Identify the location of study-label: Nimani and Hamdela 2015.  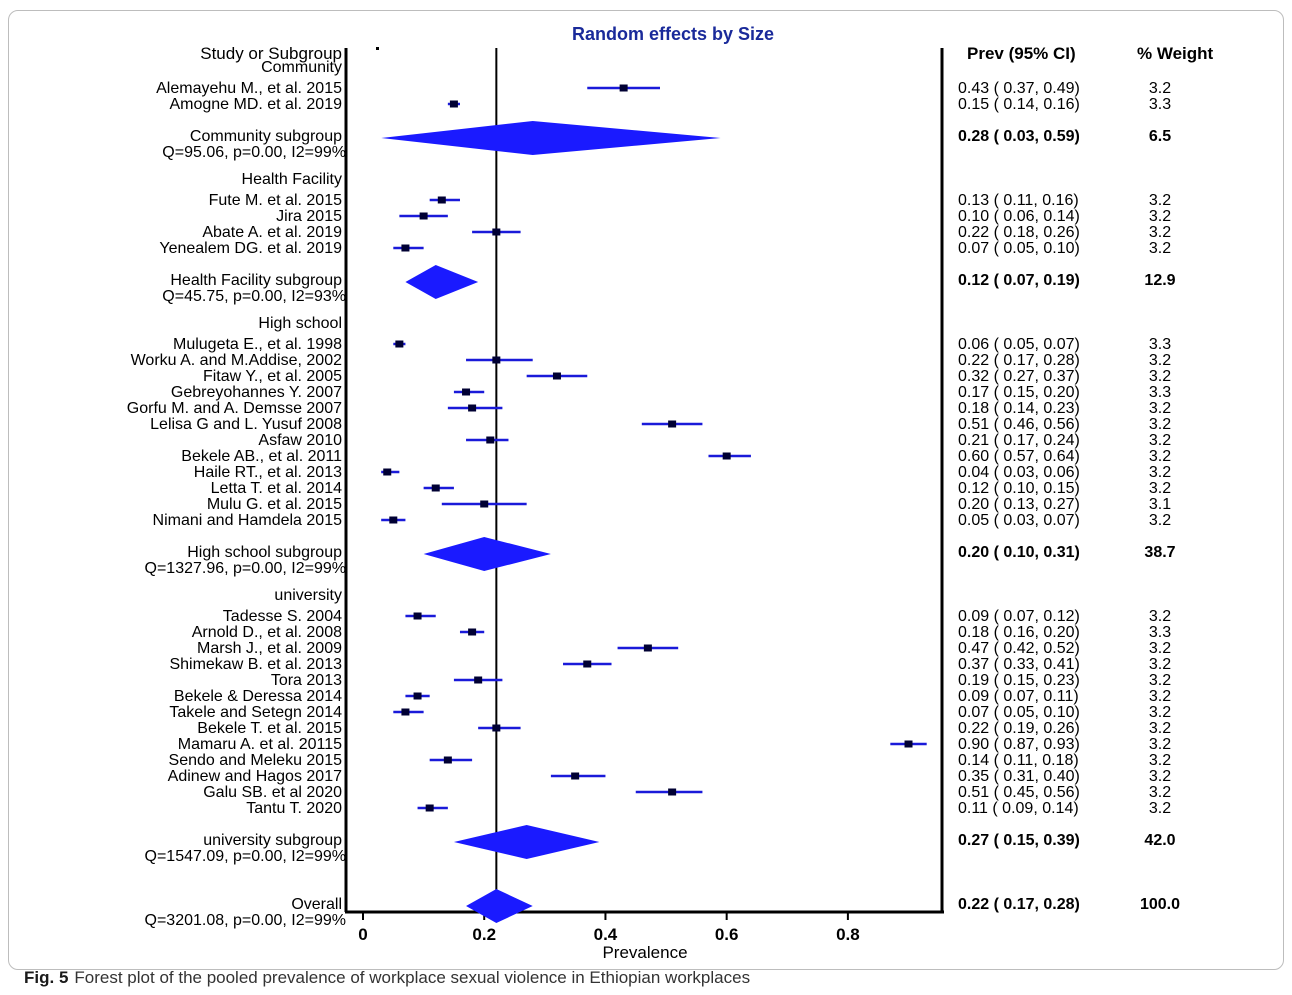
(248, 520).